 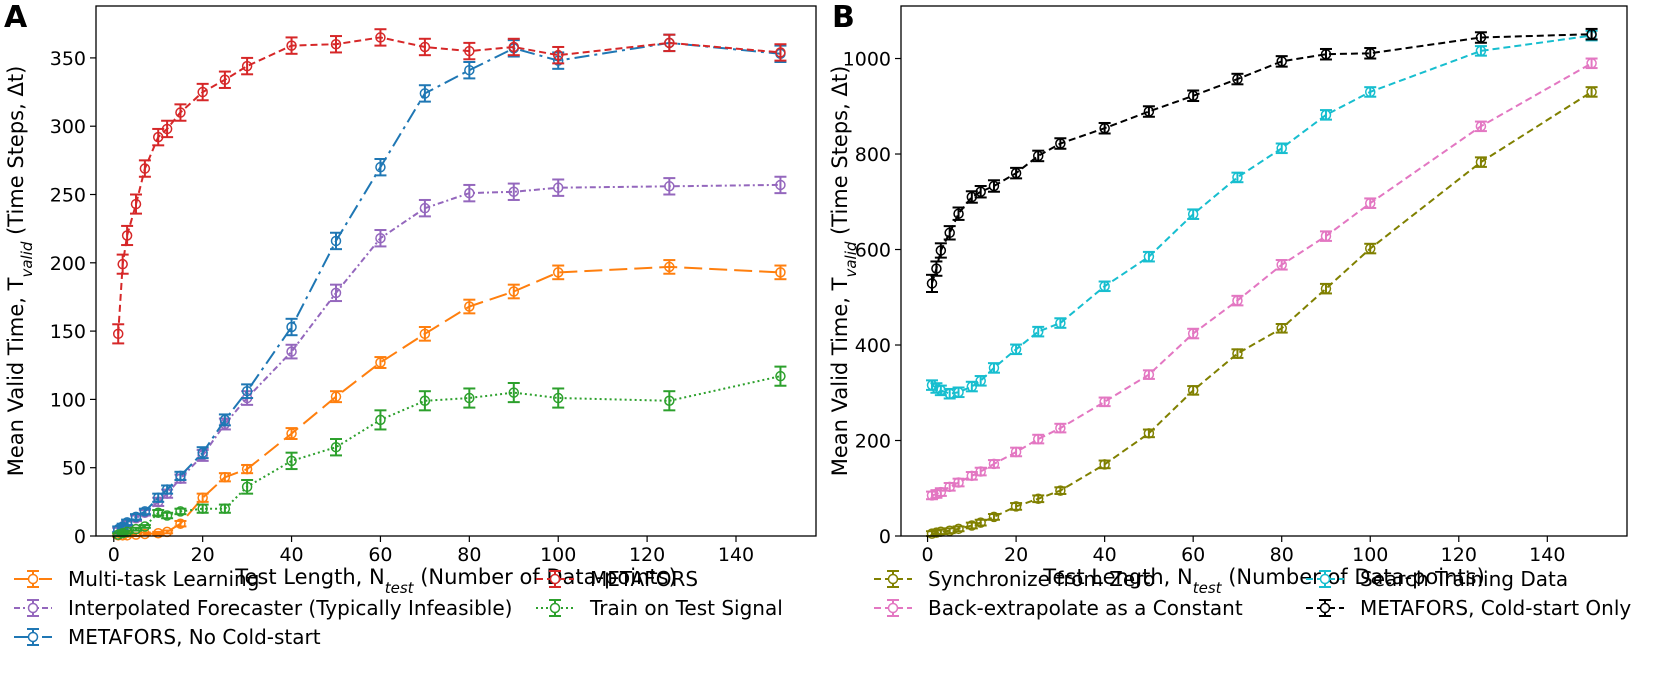 What do you see at coordinates (555, 579) in the screenshot?
I see `panel-a-legend-marker` at bounding box center [555, 579].